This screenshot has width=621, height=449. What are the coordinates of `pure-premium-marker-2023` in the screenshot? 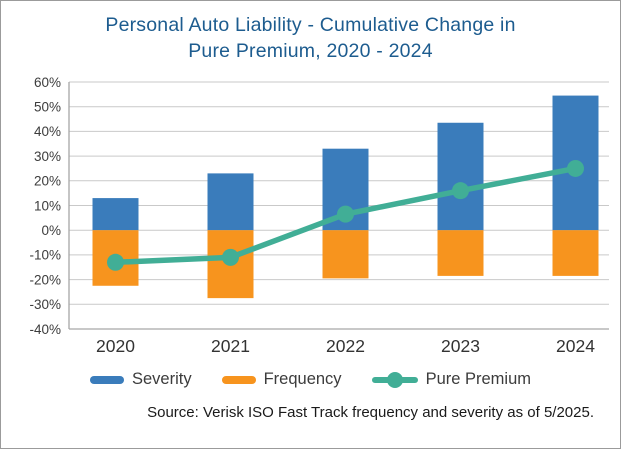 It's located at (460, 191).